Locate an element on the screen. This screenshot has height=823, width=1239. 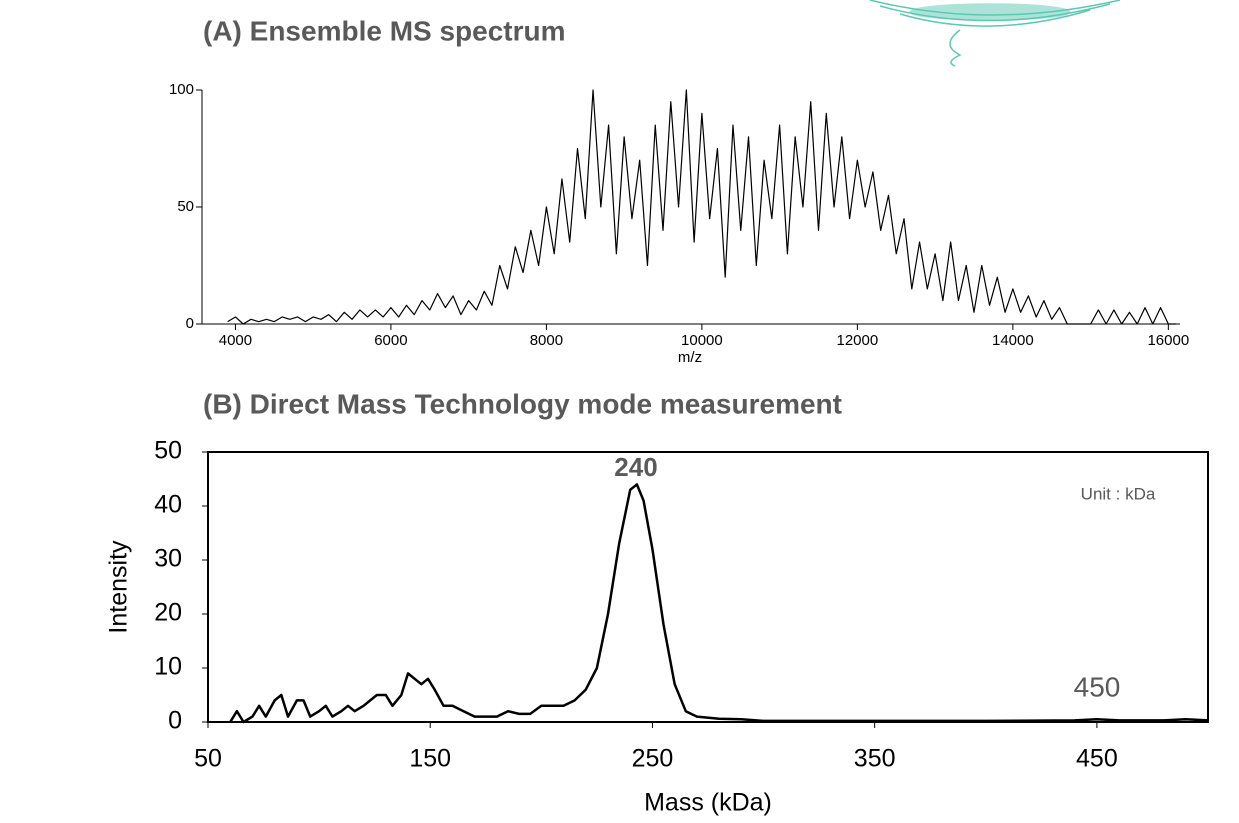
x-tick-label: 14000 is located at coordinates (1013, 340).